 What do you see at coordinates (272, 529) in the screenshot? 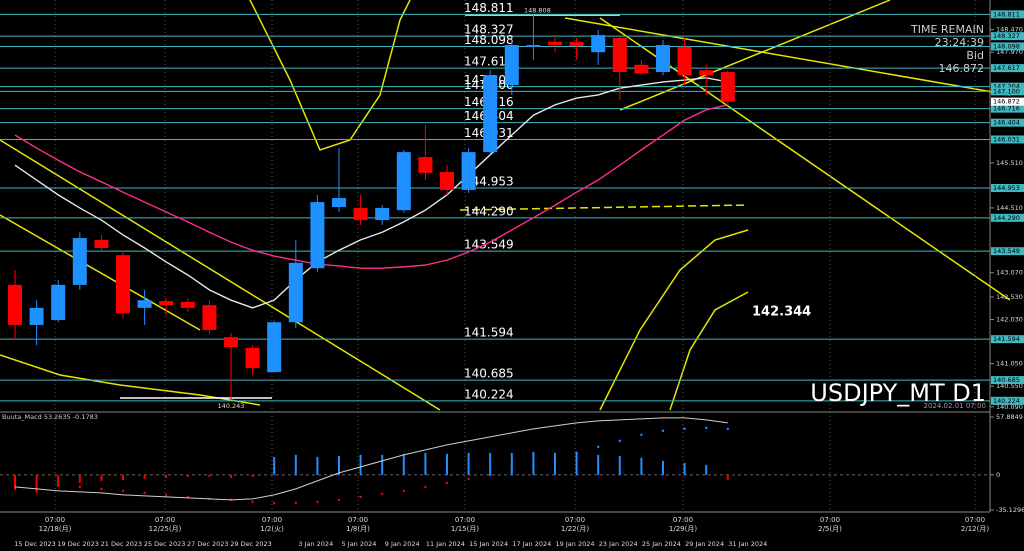
I see `session-date-label: 1/2(火)` at bounding box center [272, 529].